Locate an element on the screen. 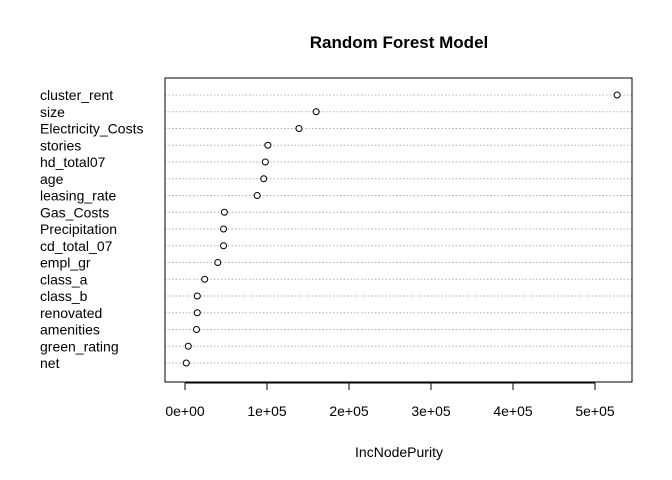  category-label: cd_total_07 is located at coordinates (76, 246).